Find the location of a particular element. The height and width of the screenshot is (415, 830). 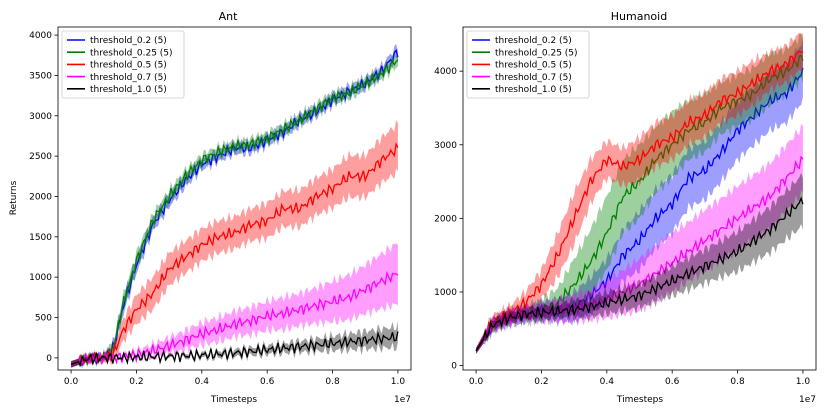

y-tick-label: 3500 is located at coordinates (40, 76).